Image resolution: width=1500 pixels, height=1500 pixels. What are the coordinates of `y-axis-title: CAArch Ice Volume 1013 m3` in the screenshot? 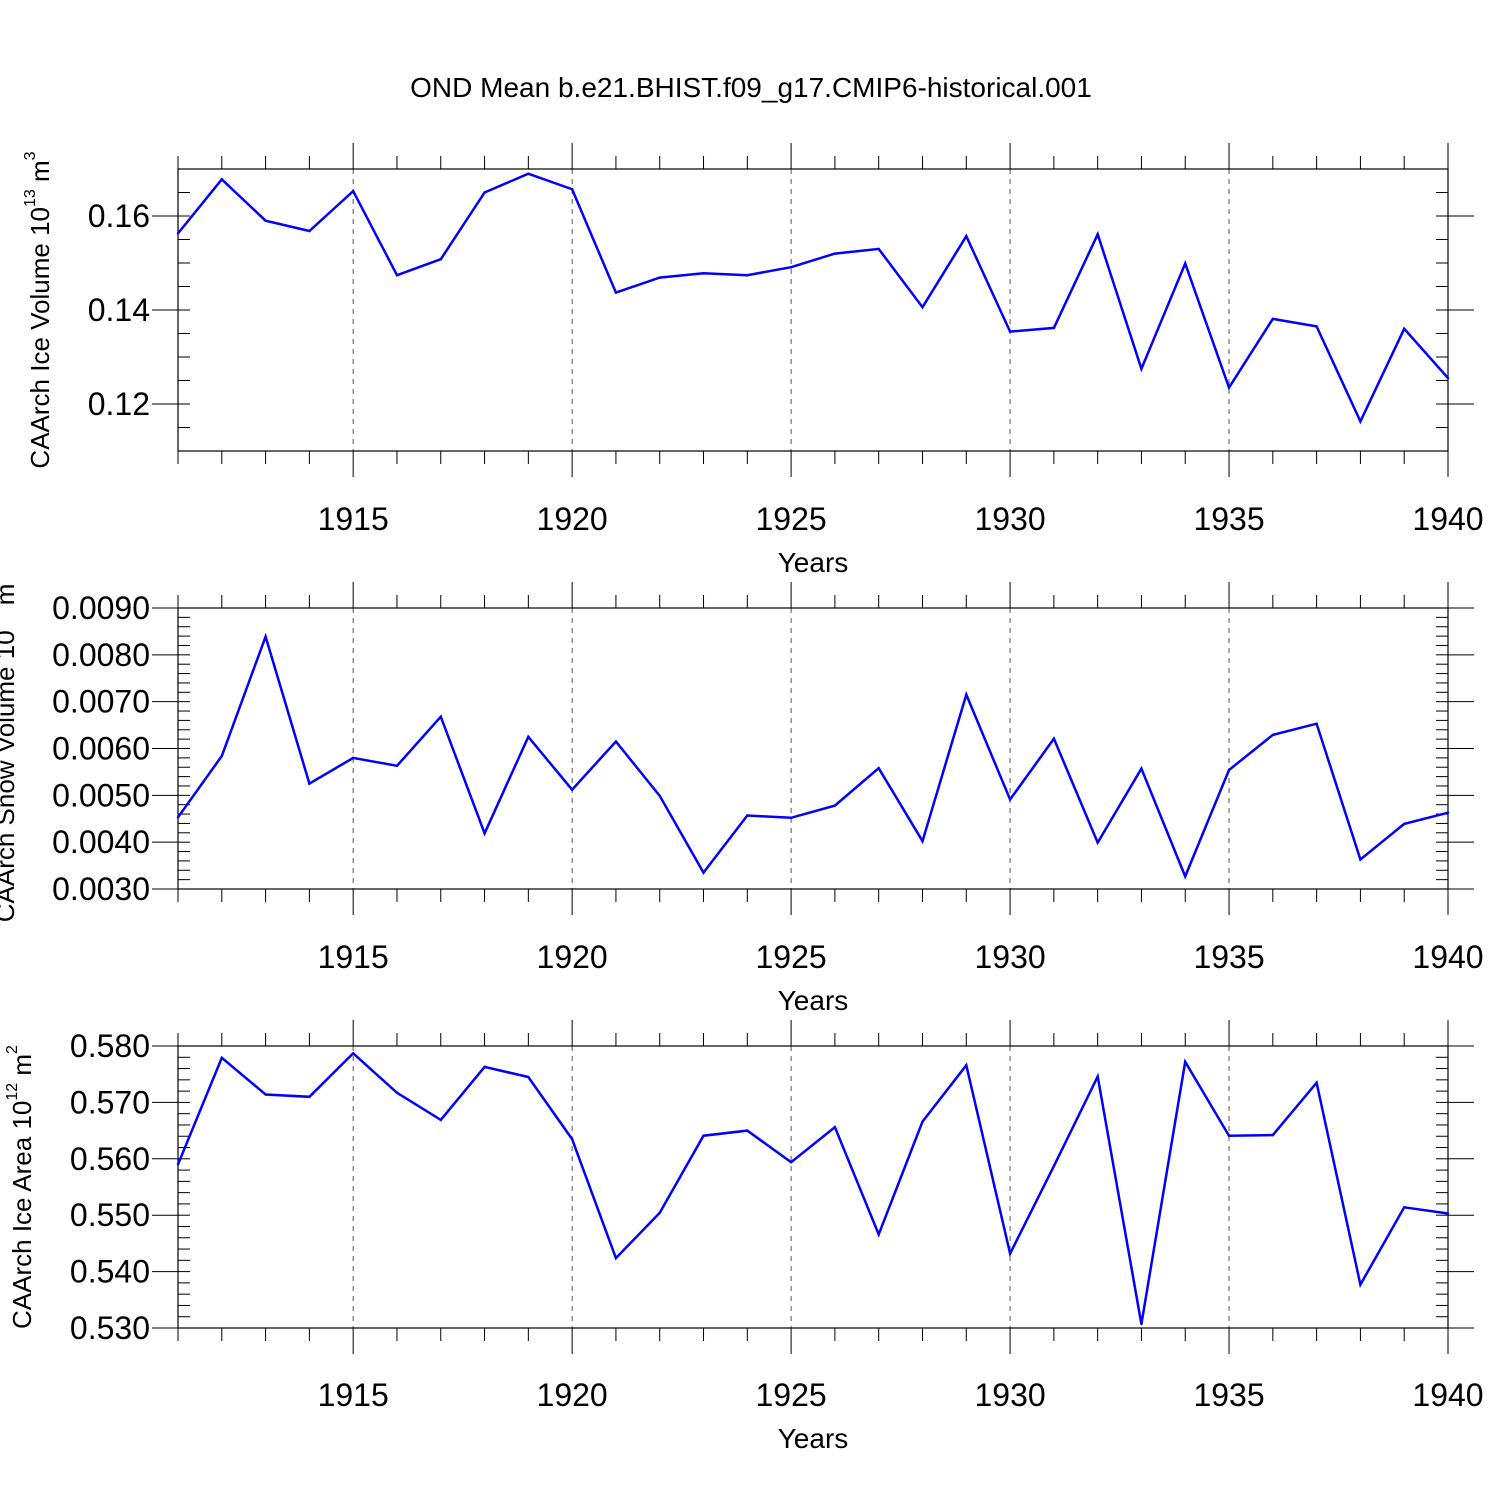 It's located at (39, 309).